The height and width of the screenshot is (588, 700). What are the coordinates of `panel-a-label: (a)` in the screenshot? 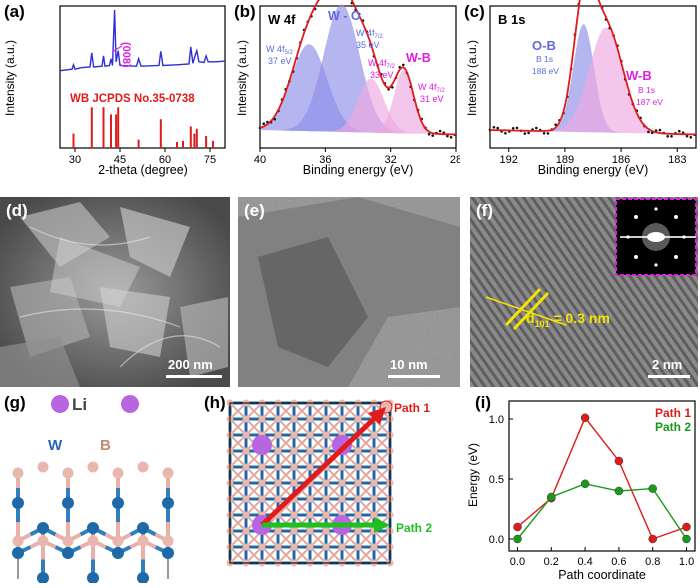 It's located at (14, 11).